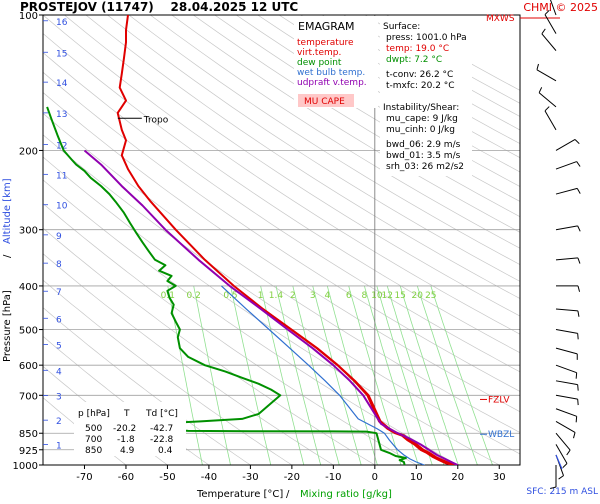  Describe the element at coordinates (7, 326) in the screenshot. I see `y-axis-label-pressure: Pressure [hPa]` at that location.